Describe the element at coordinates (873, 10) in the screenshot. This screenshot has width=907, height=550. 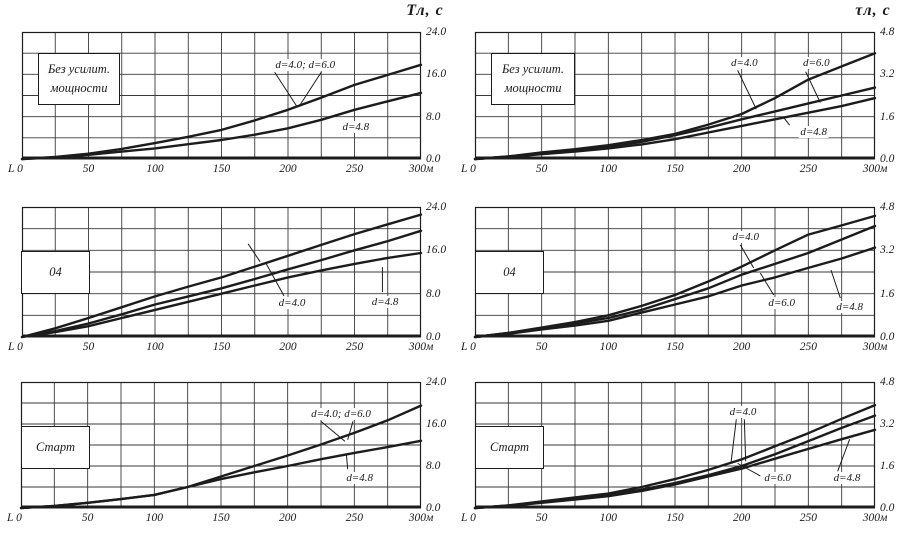
I see `y-axis-title-right: τл, с` at that location.